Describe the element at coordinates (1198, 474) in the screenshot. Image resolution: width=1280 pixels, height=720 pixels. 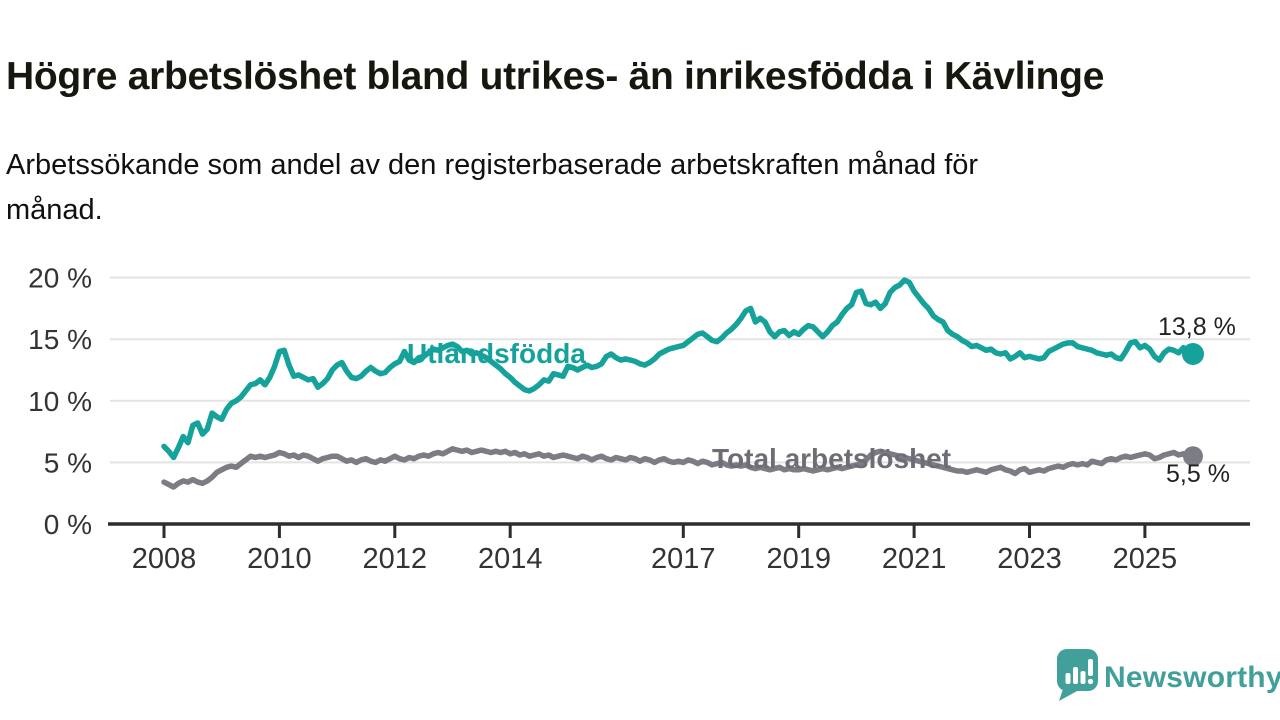
I see `end-label-total: 5,5 %` at that location.